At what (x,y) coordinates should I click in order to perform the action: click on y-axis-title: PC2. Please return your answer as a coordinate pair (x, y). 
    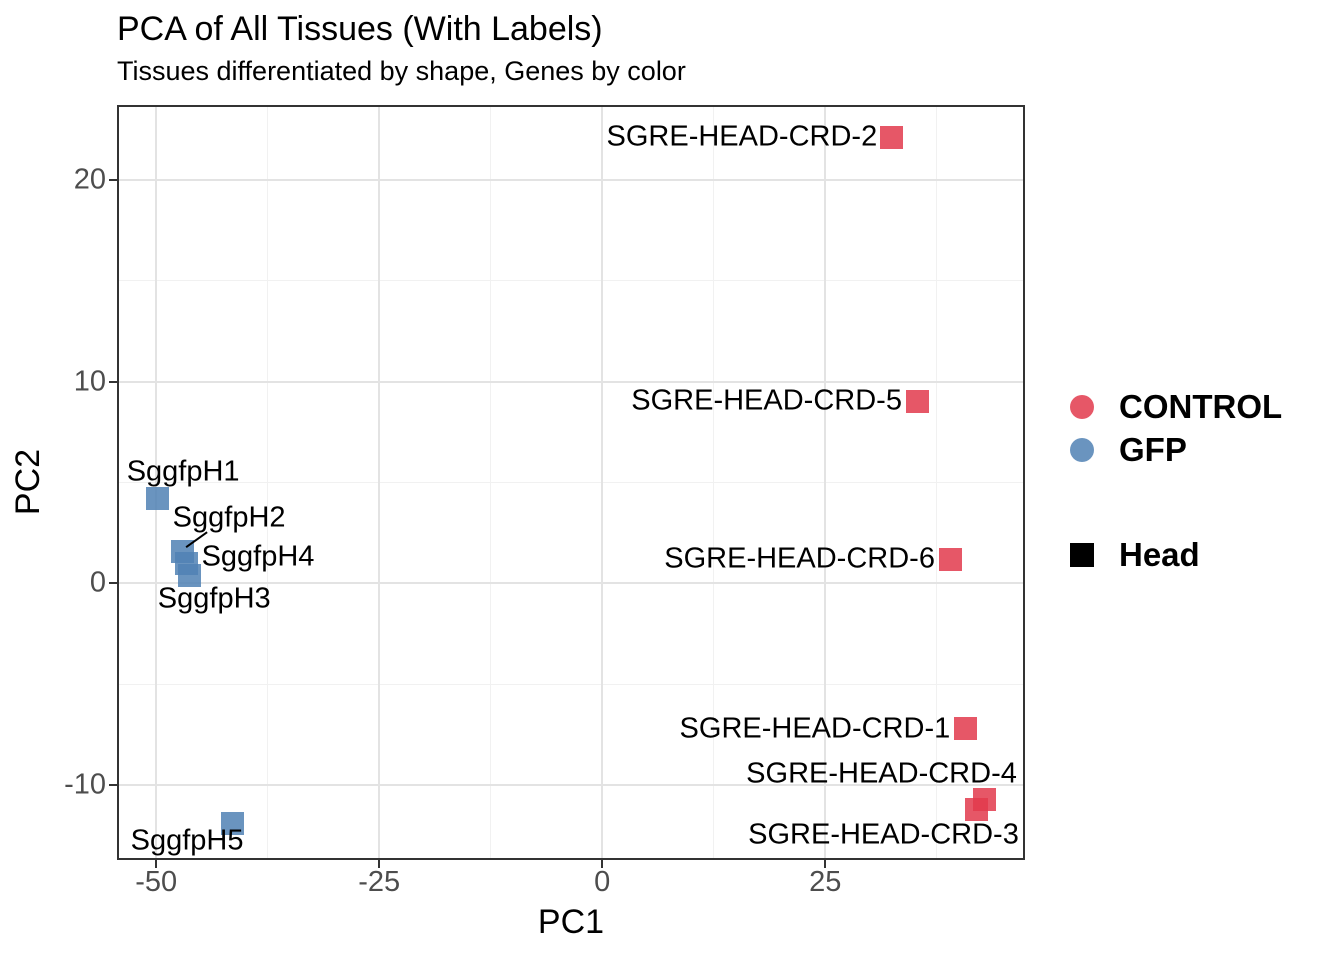
    Looking at the image, I should click on (28, 482).